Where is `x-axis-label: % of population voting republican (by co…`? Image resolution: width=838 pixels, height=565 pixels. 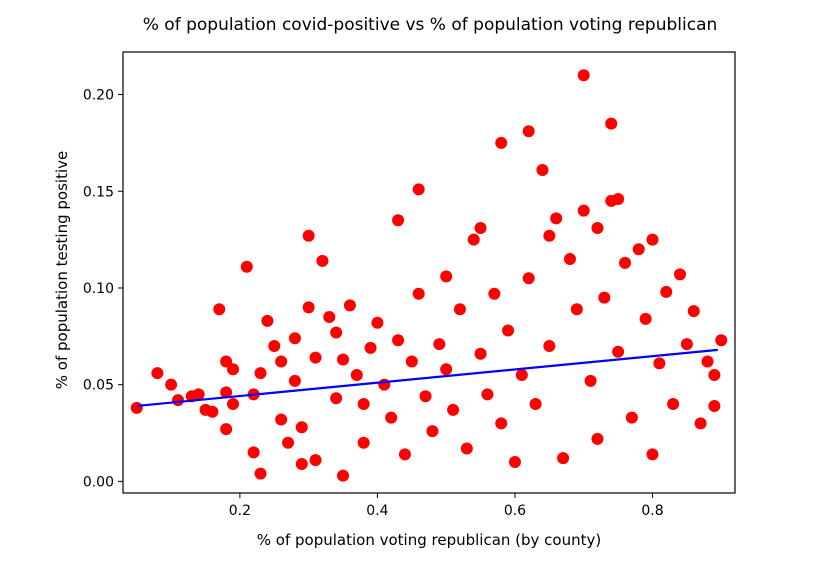 x-axis-label: % of population voting republican (by co… is located at coordinates (429, 540).